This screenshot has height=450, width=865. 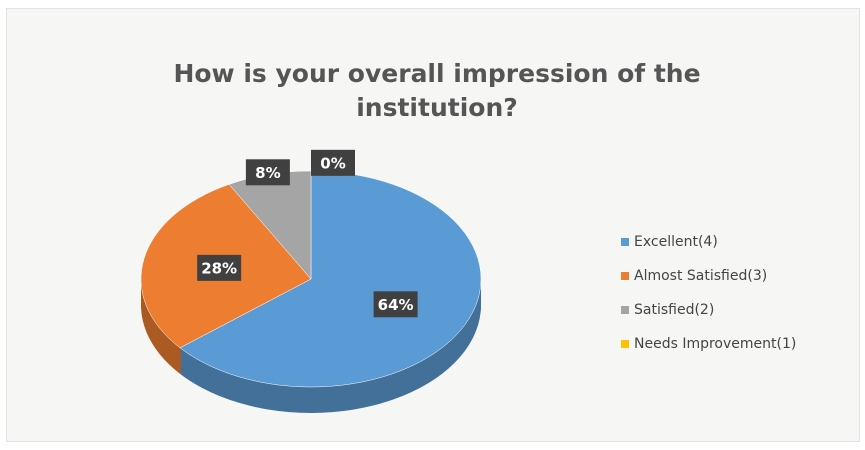 I want to click on legend-label: Needs Improvement(1), so click(x=715, y=344).